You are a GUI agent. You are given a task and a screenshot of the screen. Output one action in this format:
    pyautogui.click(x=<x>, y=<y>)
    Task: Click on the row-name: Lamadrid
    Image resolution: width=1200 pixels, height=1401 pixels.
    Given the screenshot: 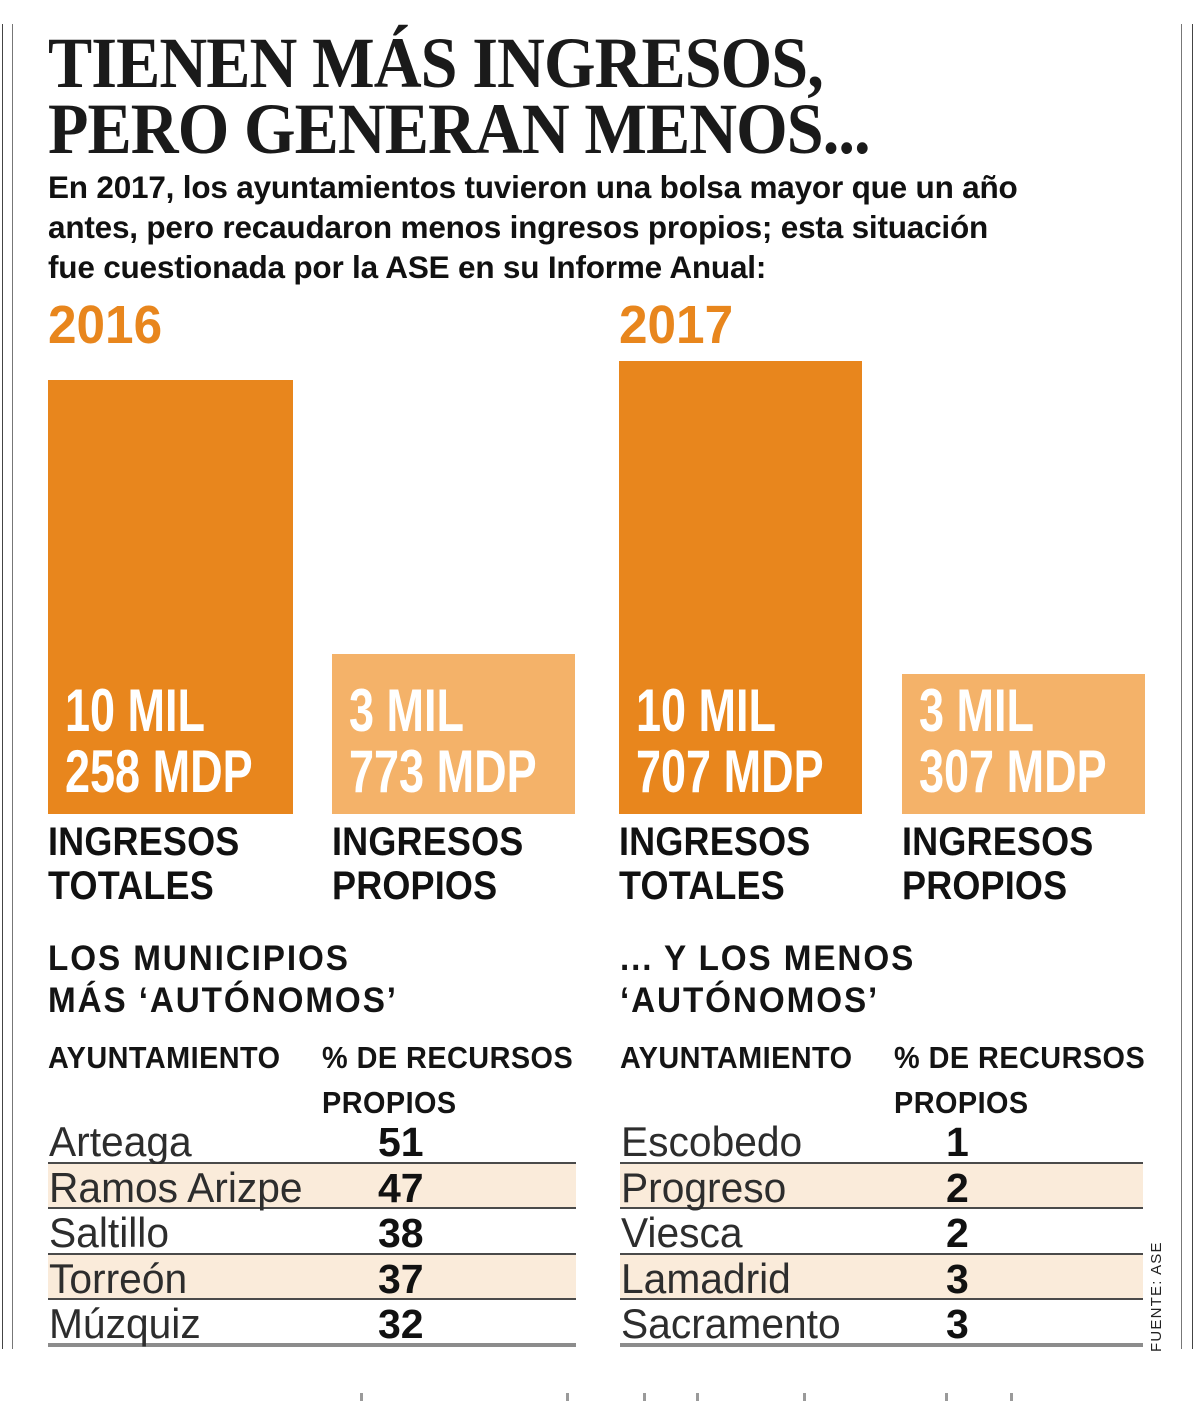 What is the action you would take?
    pyautogui.click(x=706, y=1278)
    